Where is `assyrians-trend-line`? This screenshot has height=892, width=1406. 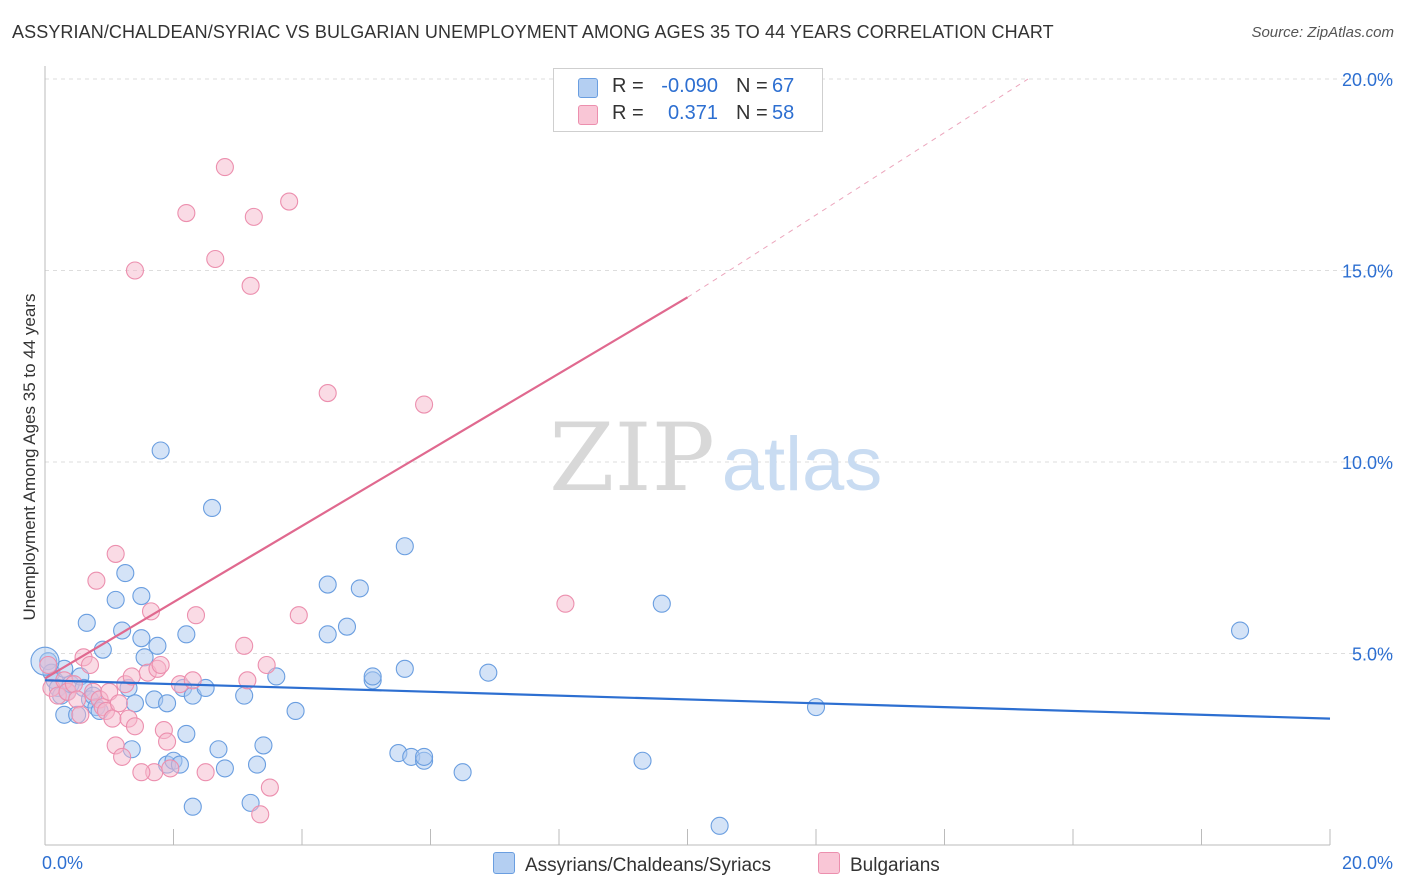 assyrians-trend-line is located at coordinates (687, 699).